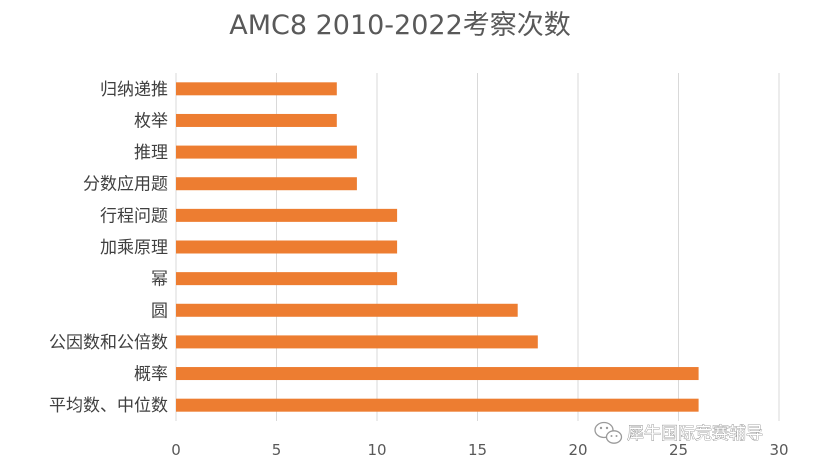 The width and height of the screenshot is (814, 468). Describe the element at coordinates (400, 25) in the screenshot. I see `chart-title: AMC8 2010-2022考察次数` at that location.